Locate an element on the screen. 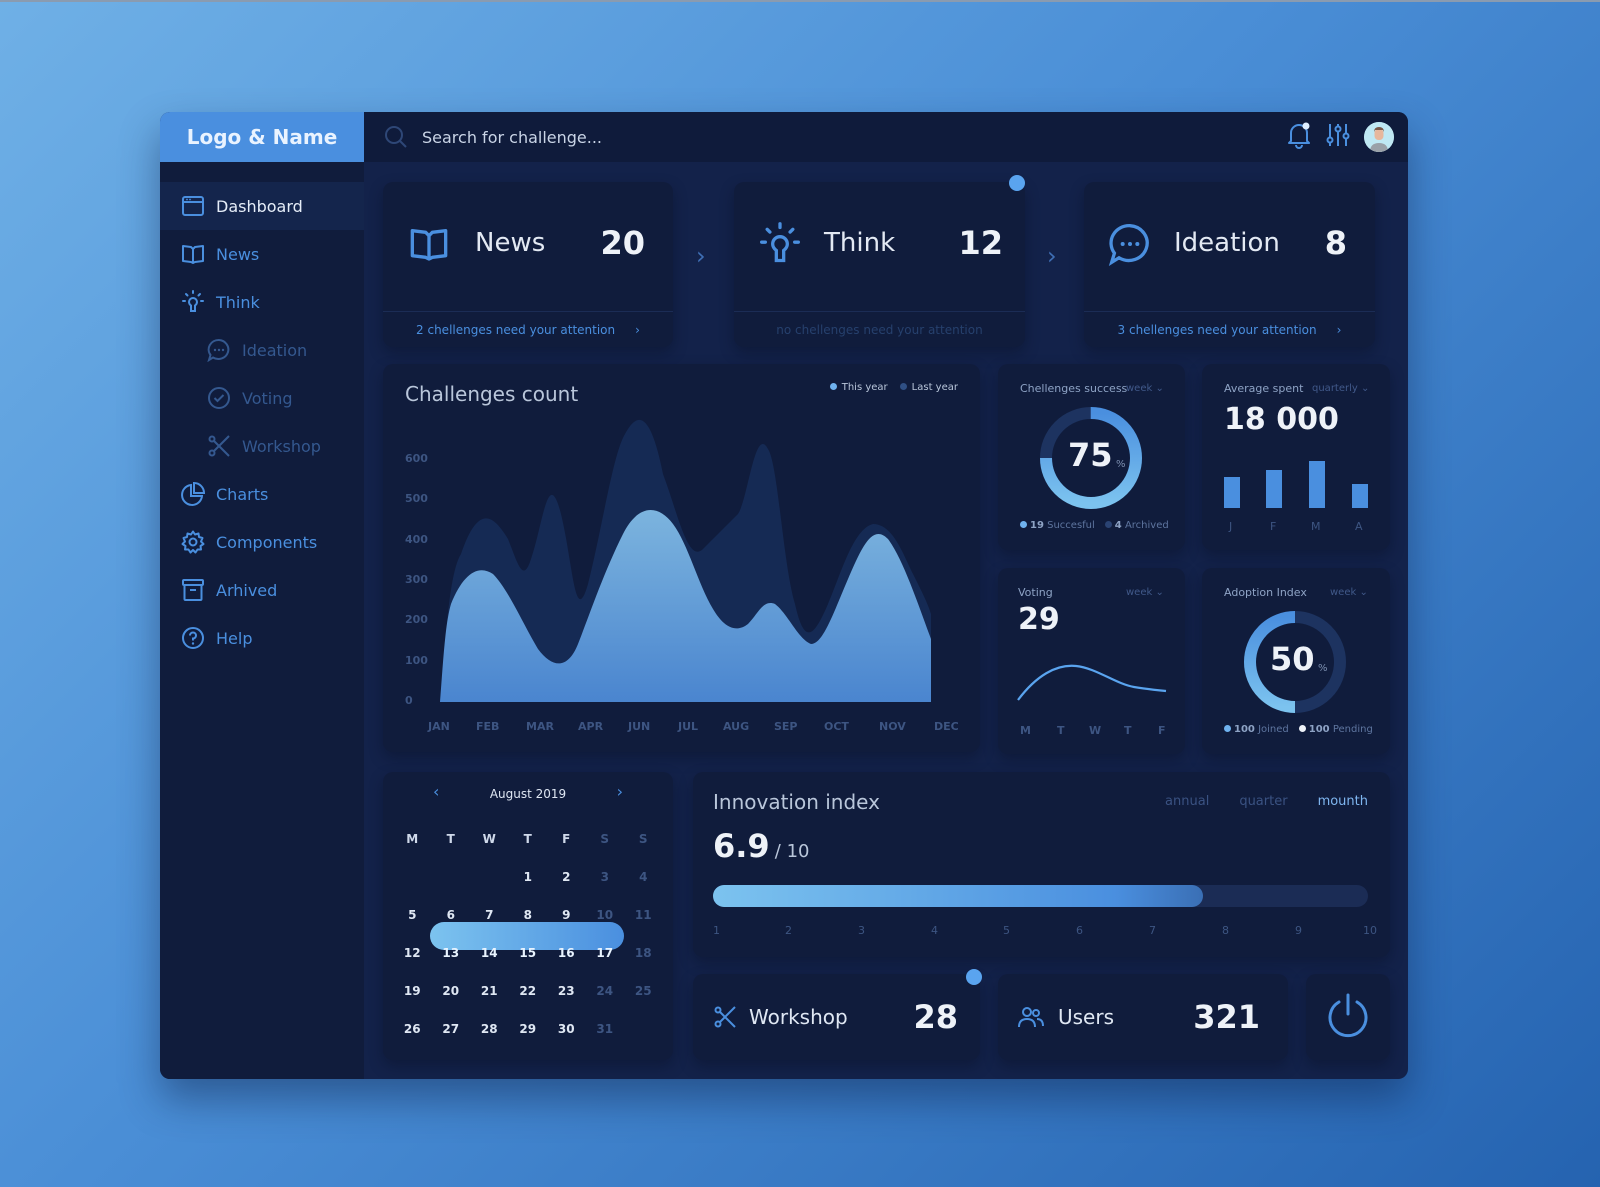 The height and width of the screenshot is (1187, 1600). calendar-day-selected: 15 is located at coordinates (528, 953).